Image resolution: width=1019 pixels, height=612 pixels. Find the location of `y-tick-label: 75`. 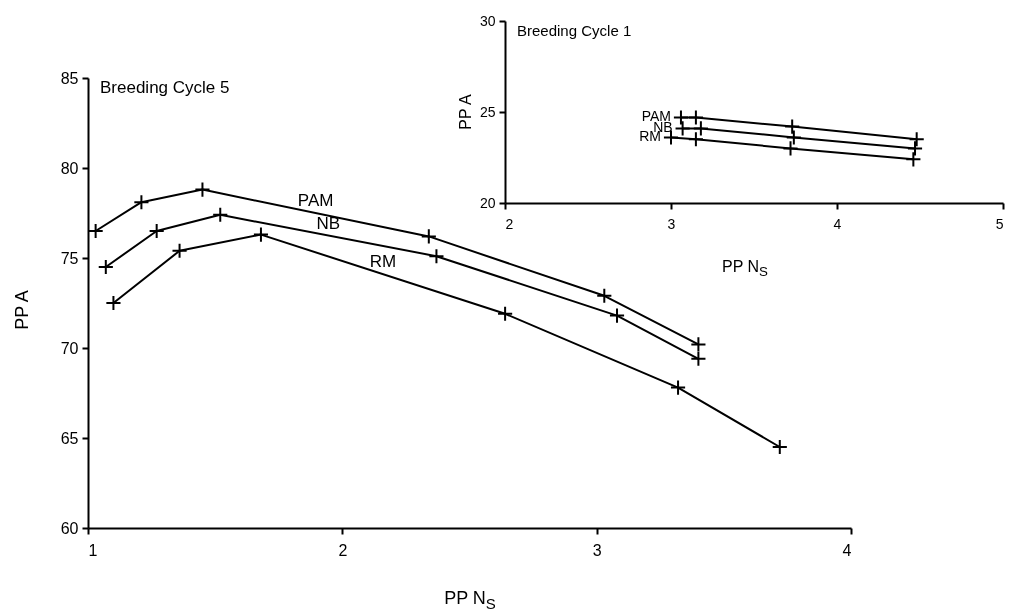

y-tick-label: 75 is located at coordinates (69, 258).